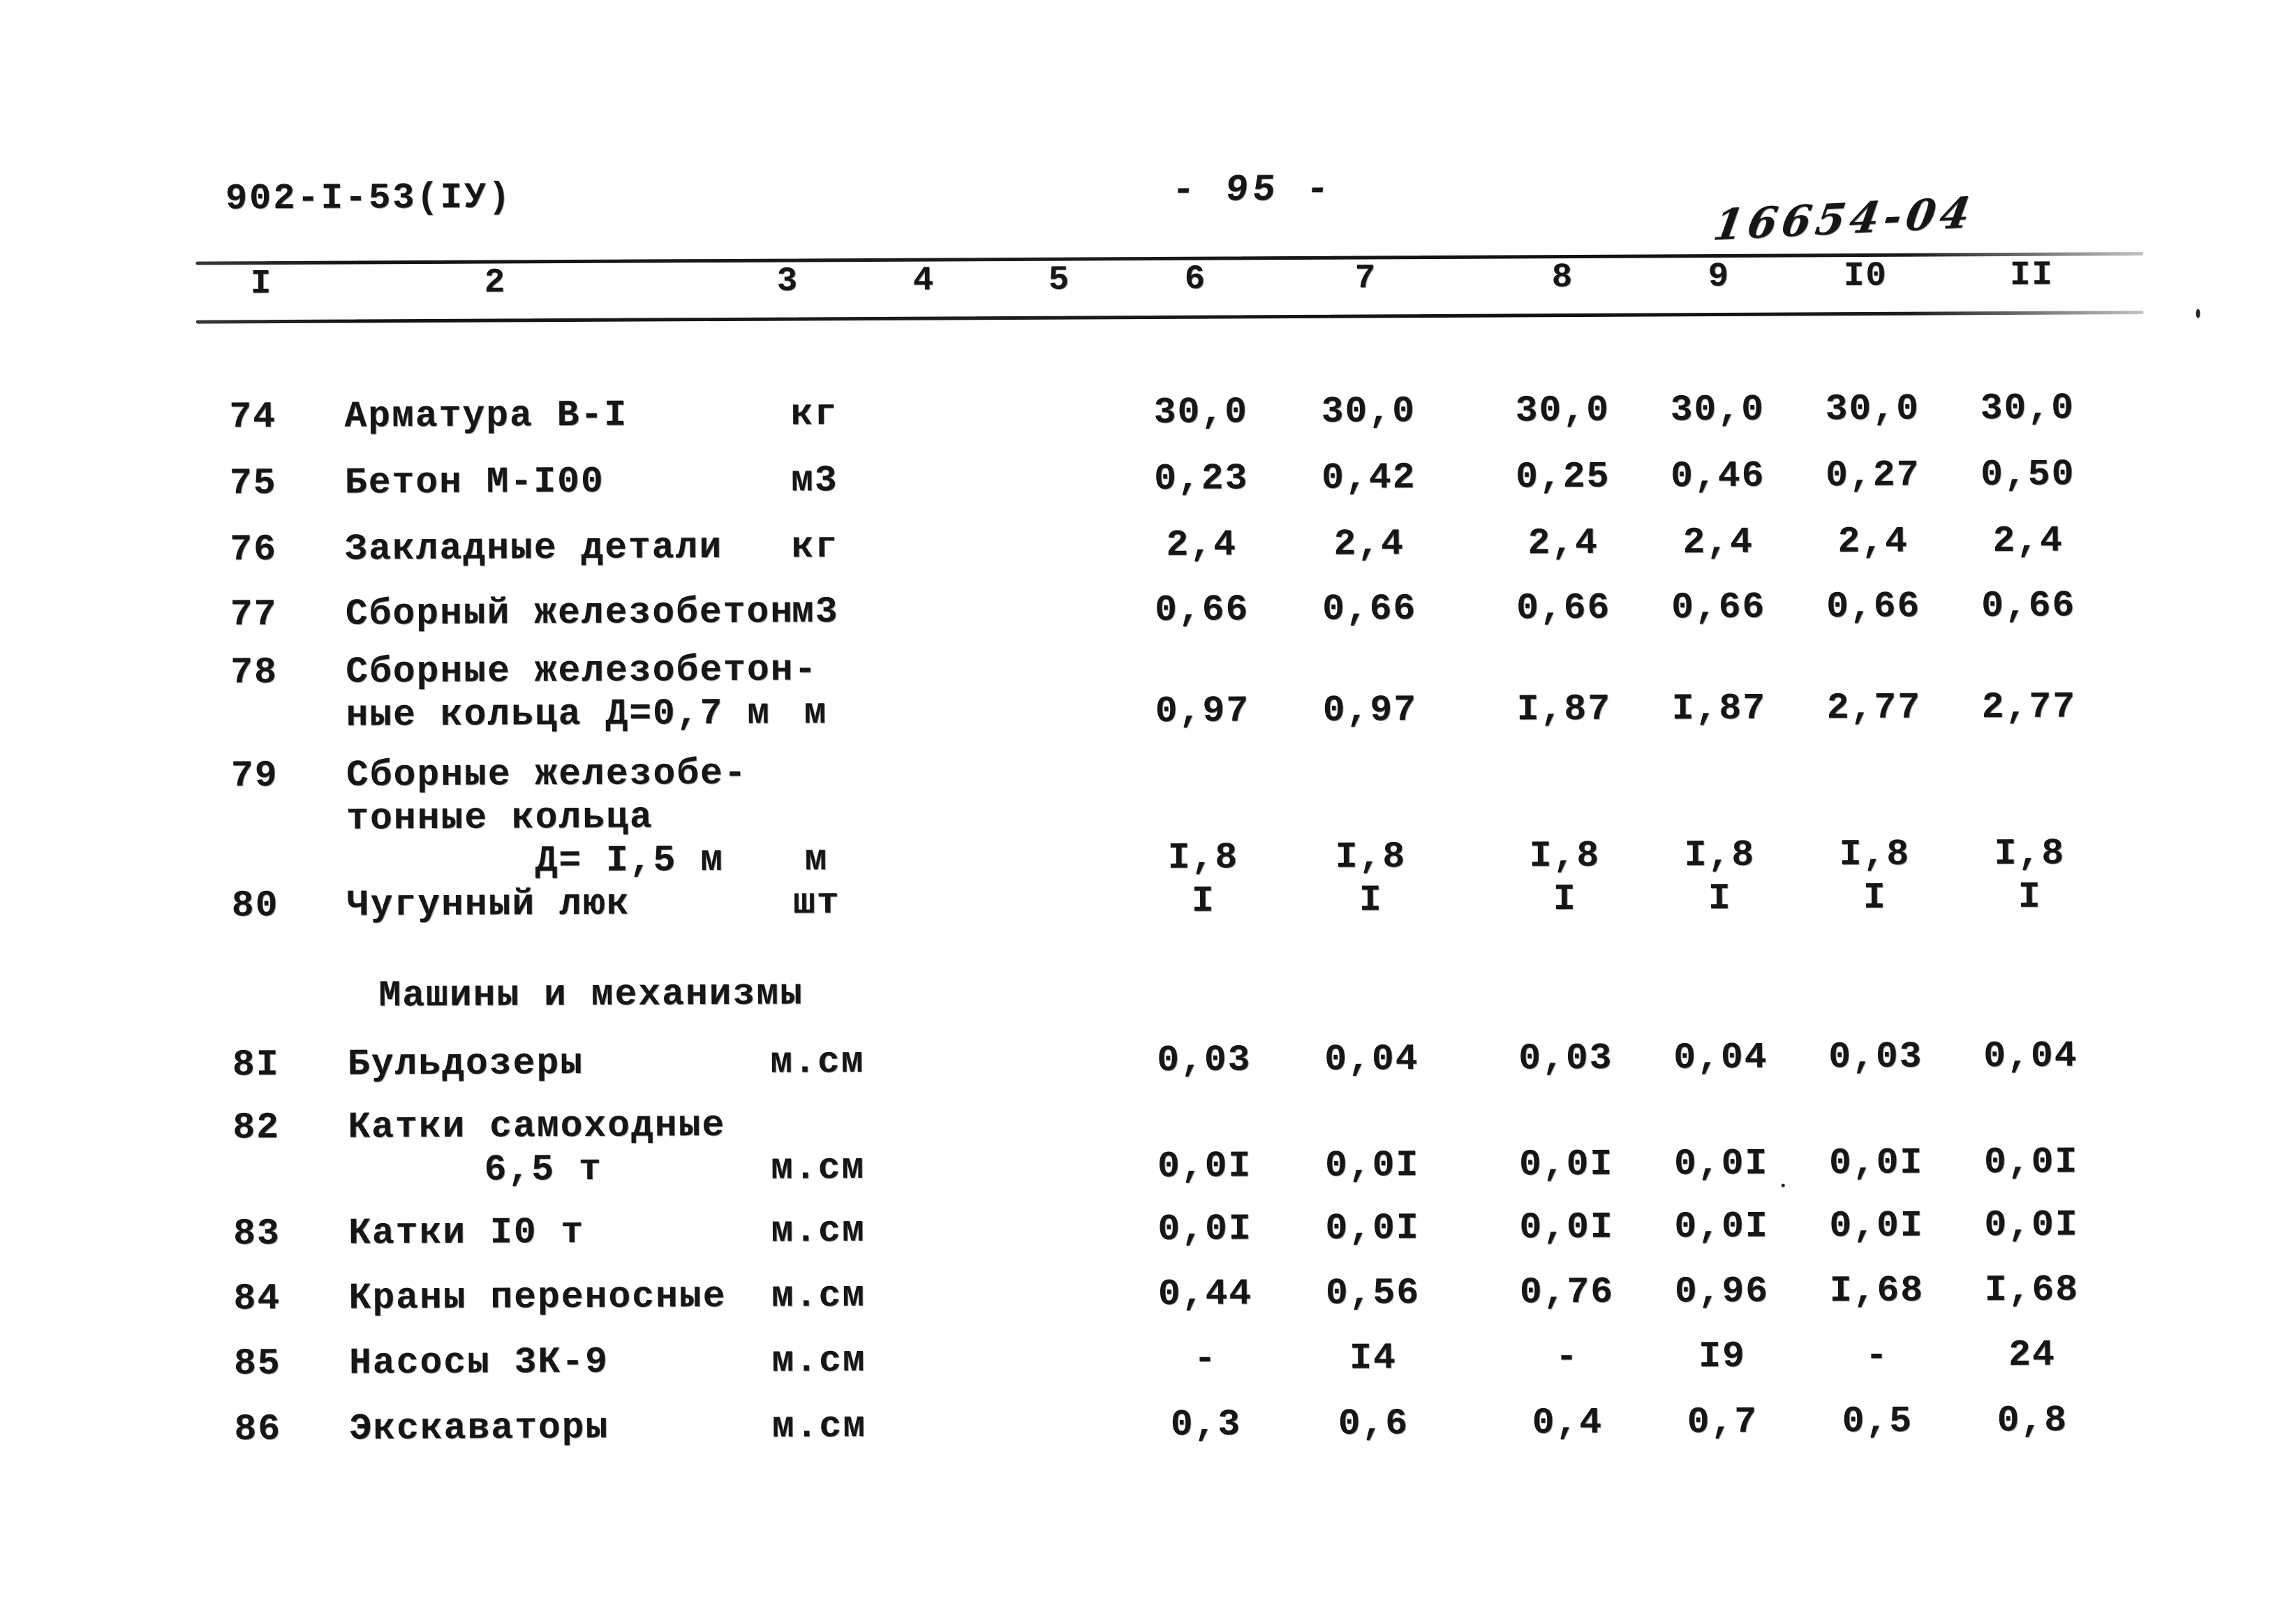 Image resolution: width=2296 pixels, height=1605 pixels. Describe the element at coordinates (2027, 474) in the screenshot. I see `value-cell: 0,50` at that location.